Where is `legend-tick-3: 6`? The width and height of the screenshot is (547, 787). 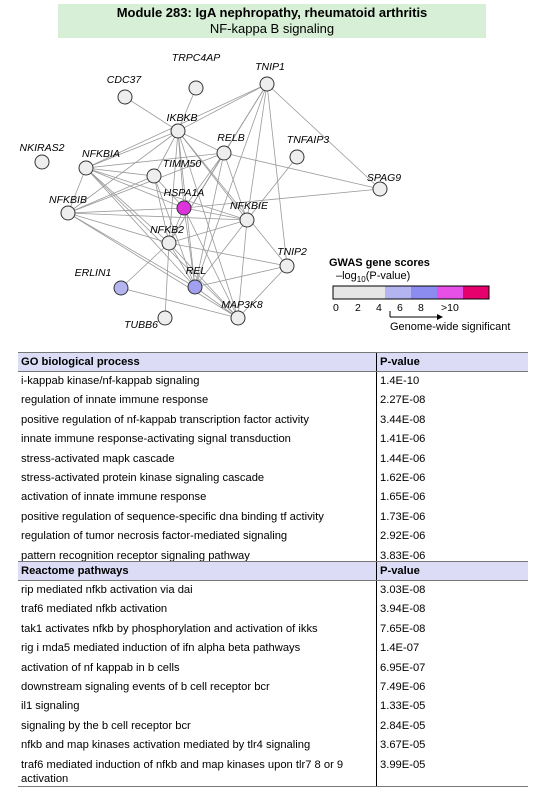 legend-tick-3: 6 is located at coordinates (400, 308).